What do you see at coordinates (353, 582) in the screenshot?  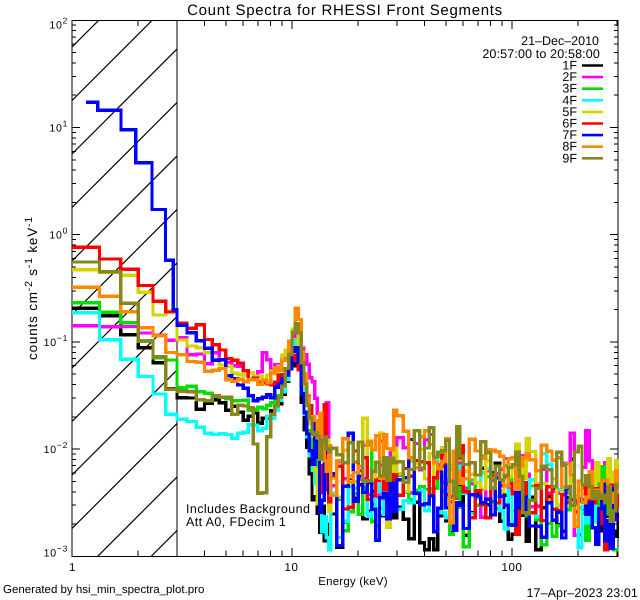 I see `svg-text: Energy (keV)` at bounding box center [353, 582].